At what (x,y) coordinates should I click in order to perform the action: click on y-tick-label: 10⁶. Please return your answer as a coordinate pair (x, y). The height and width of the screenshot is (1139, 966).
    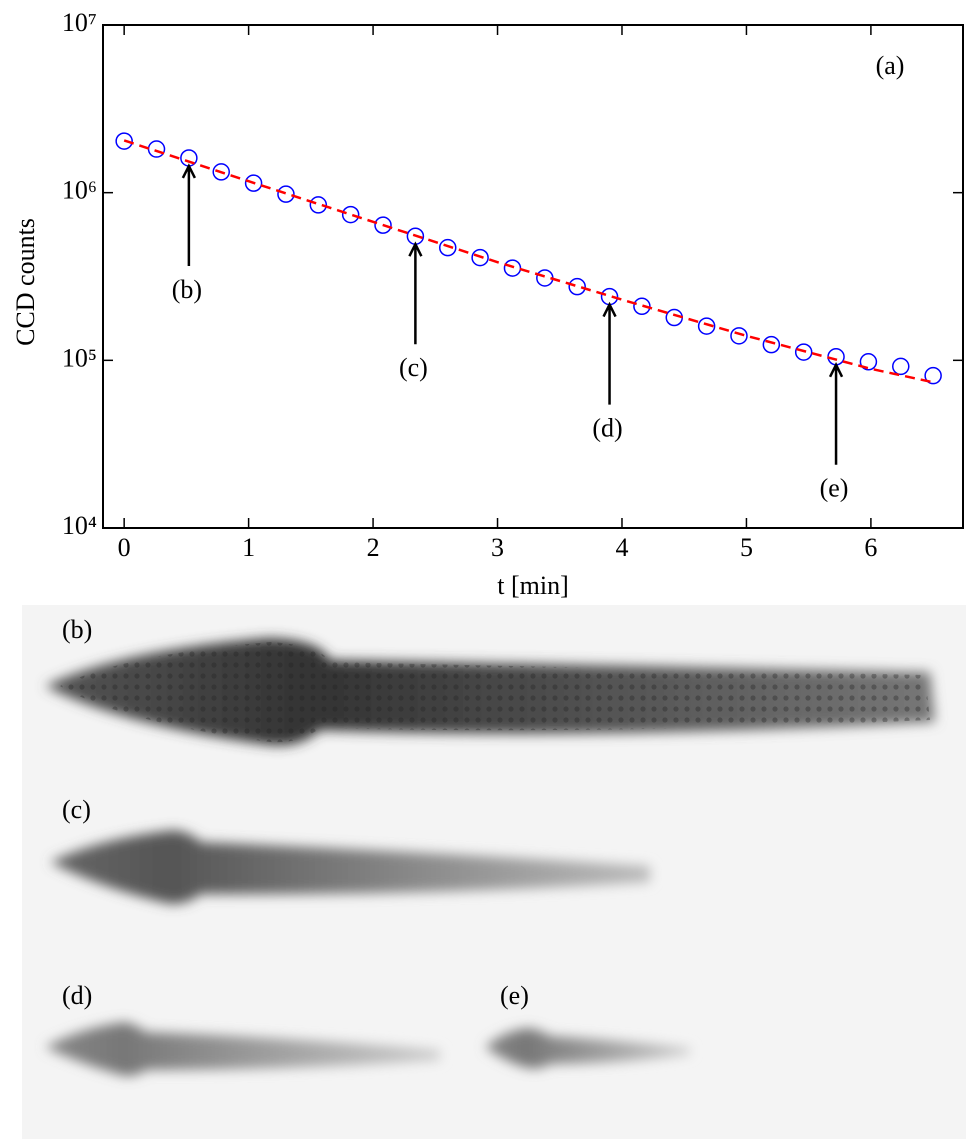
    Looking at the image, I should click on (79, 190).